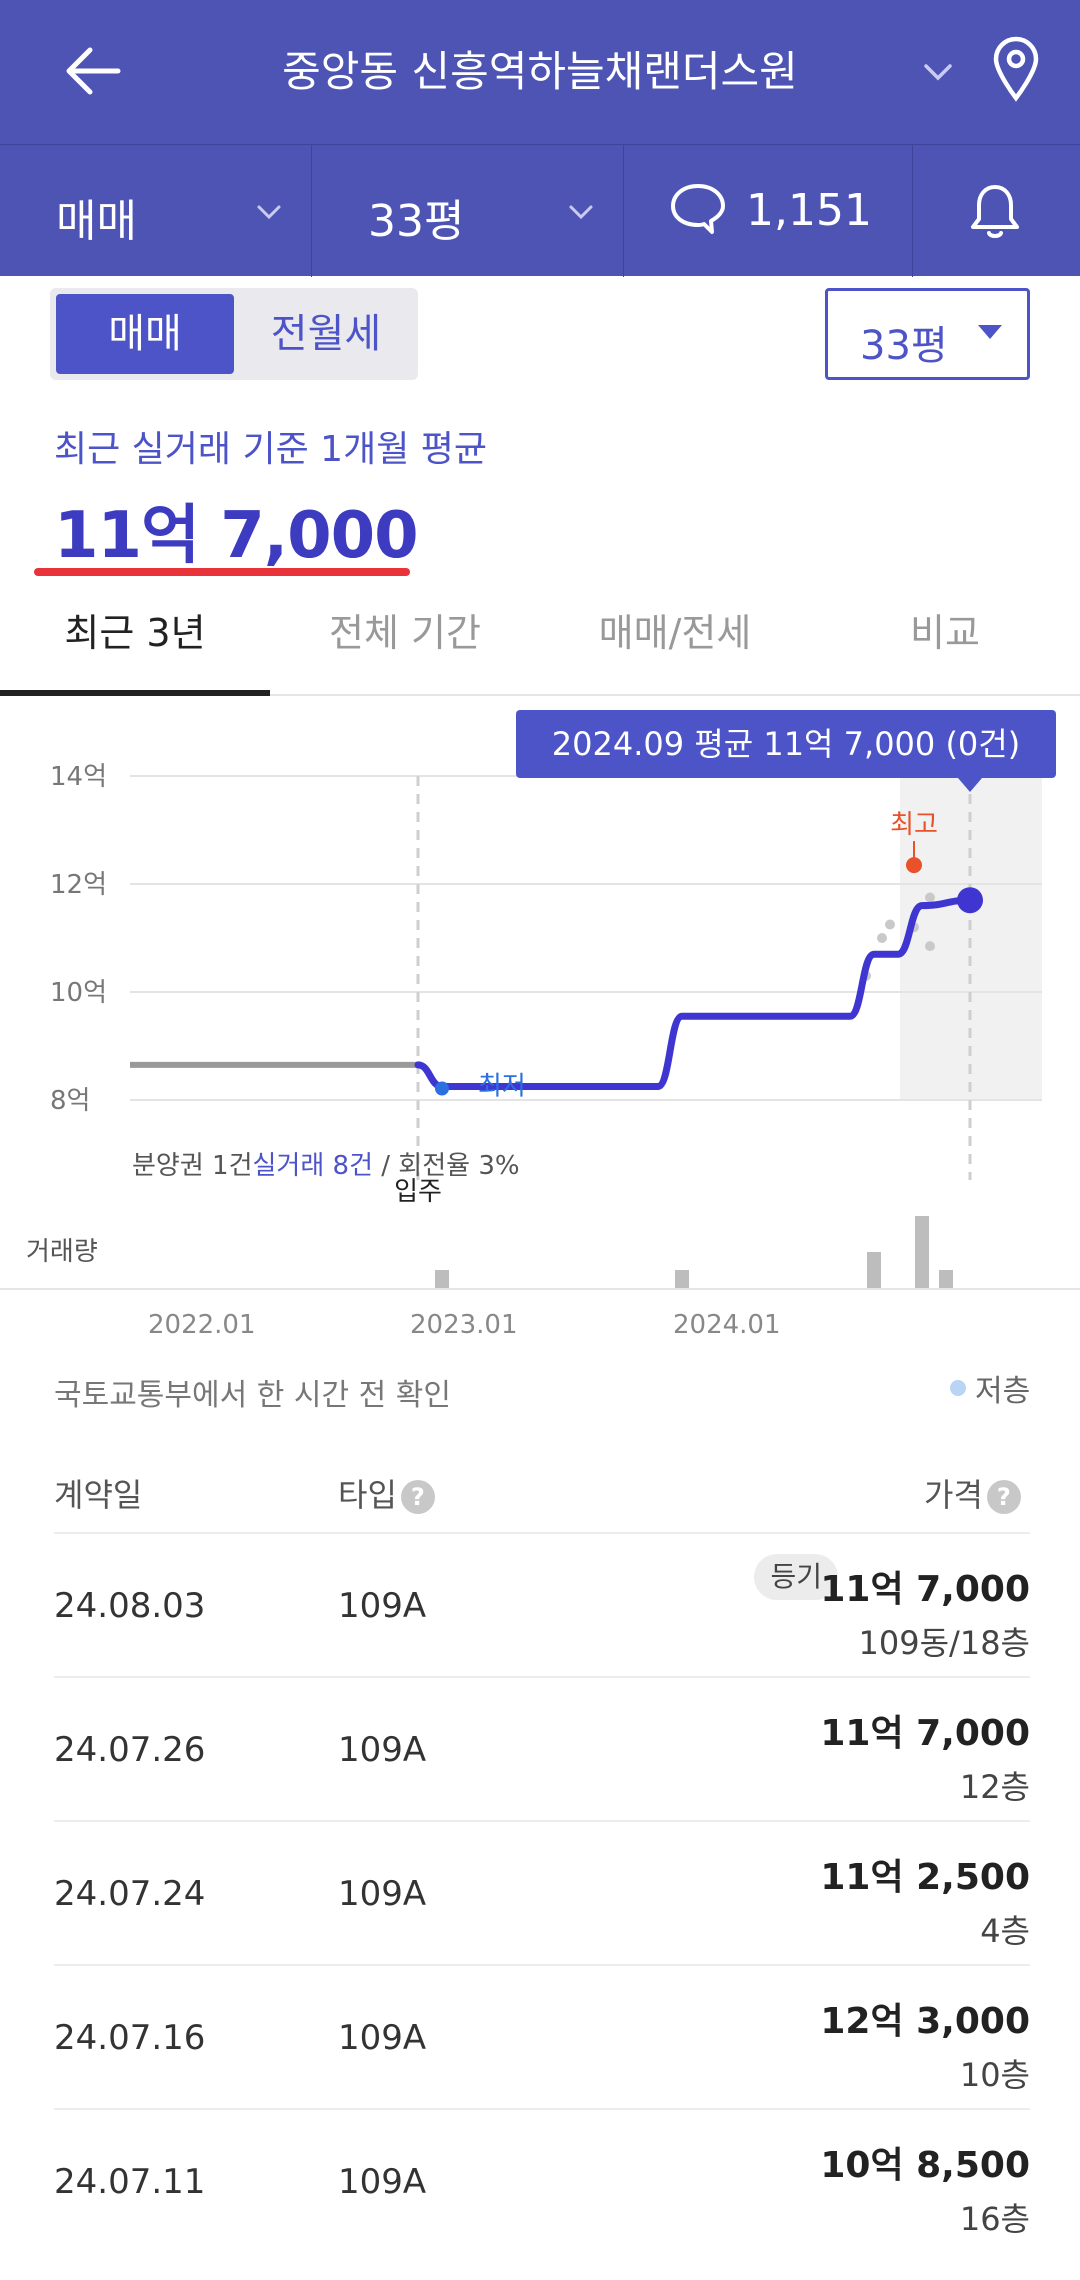 This screenshot has height=2280, width=1080. I want to click on bell-icon, so click(995, 211).